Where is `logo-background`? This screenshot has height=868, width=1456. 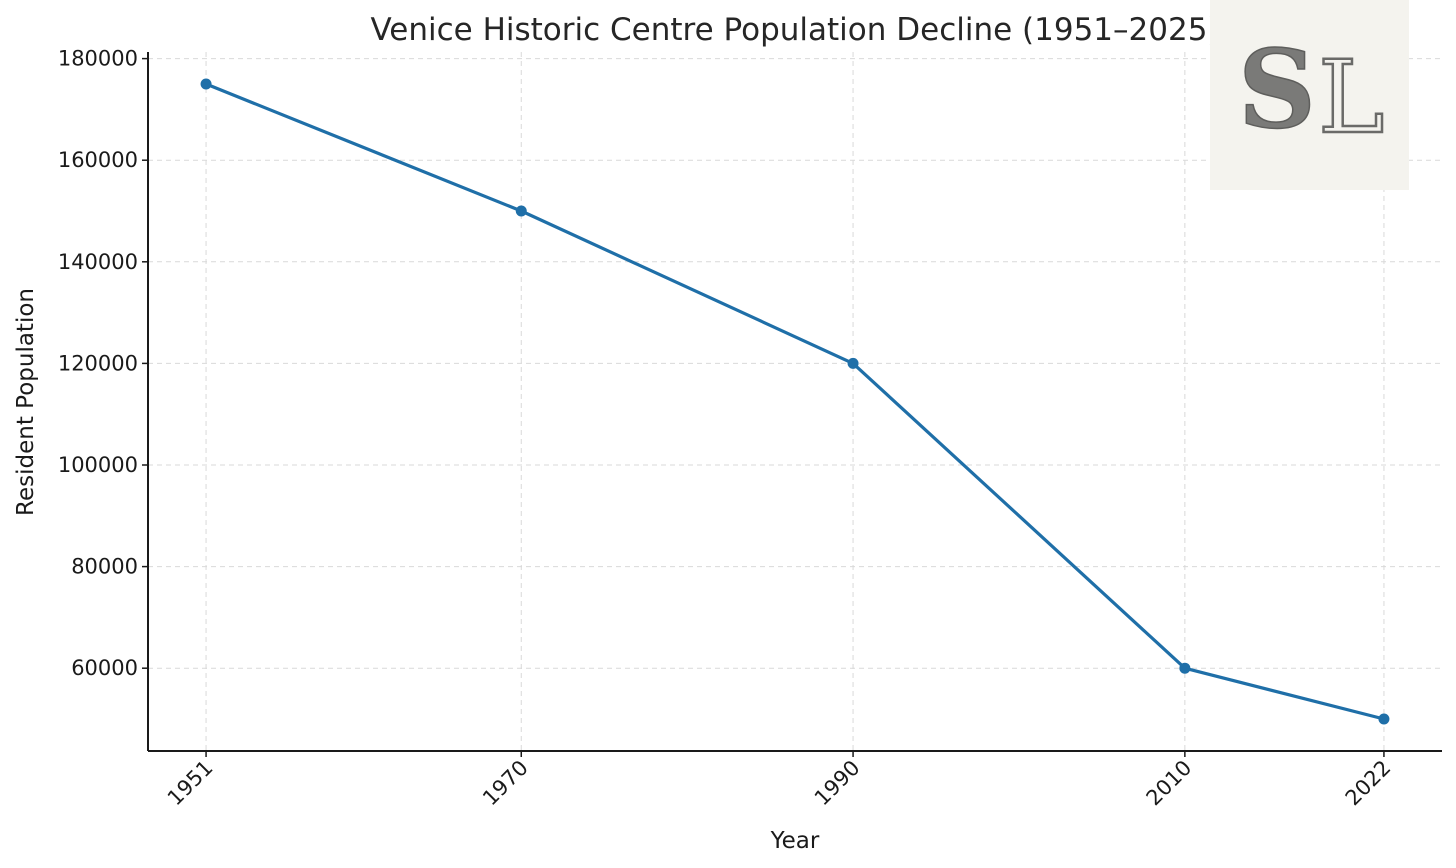
logo-background is located at coordinates (1309, 95).